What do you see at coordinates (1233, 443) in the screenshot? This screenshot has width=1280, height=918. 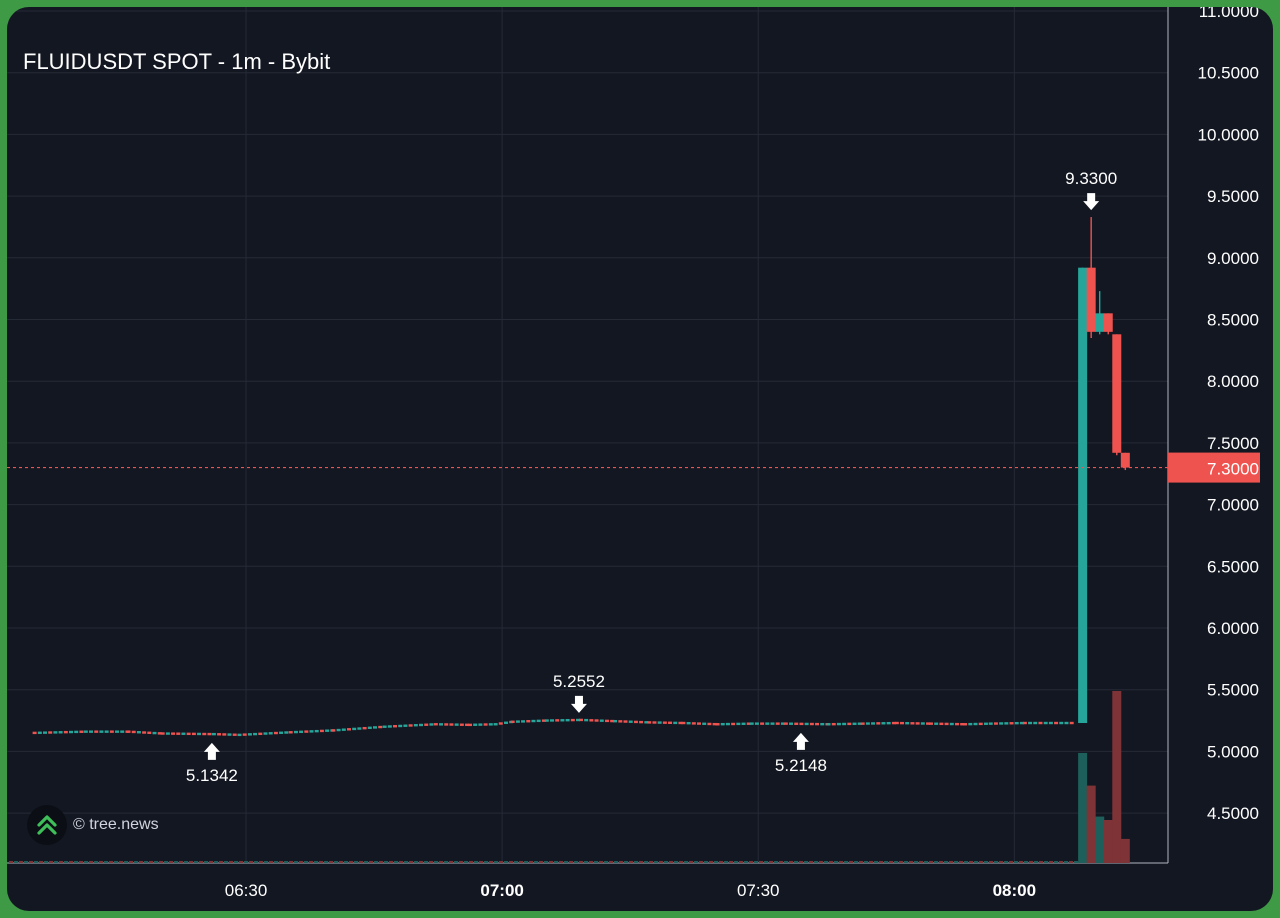 I see `y-tick-label: 7.5000` at bounding box center [1233, 443].